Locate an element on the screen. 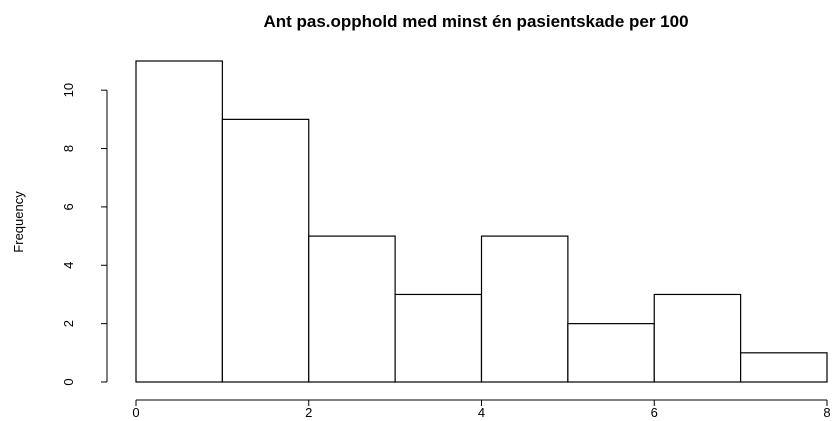 Image resolution: width=832 pixels, height=421 pixels. x-tick-label: 0 is located at coordinates (135, 412).